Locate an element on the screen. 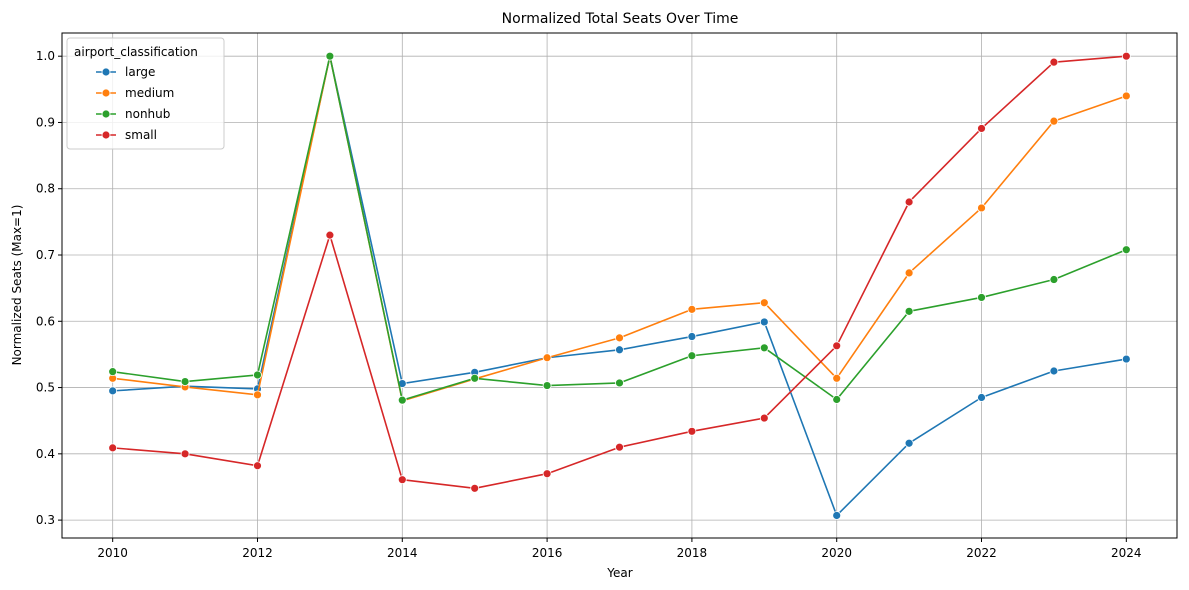 The image size is (1189, 590). legend-label: medium is located at coordinates (149, 93).